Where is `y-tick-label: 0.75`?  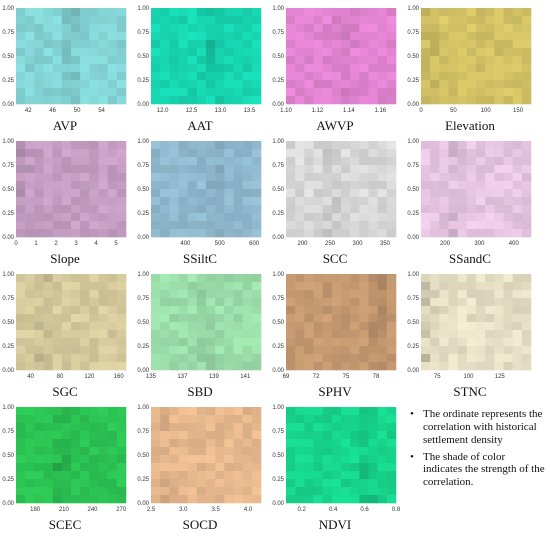 y-tick-label: 0.75 is located at coordinates (413, 166).